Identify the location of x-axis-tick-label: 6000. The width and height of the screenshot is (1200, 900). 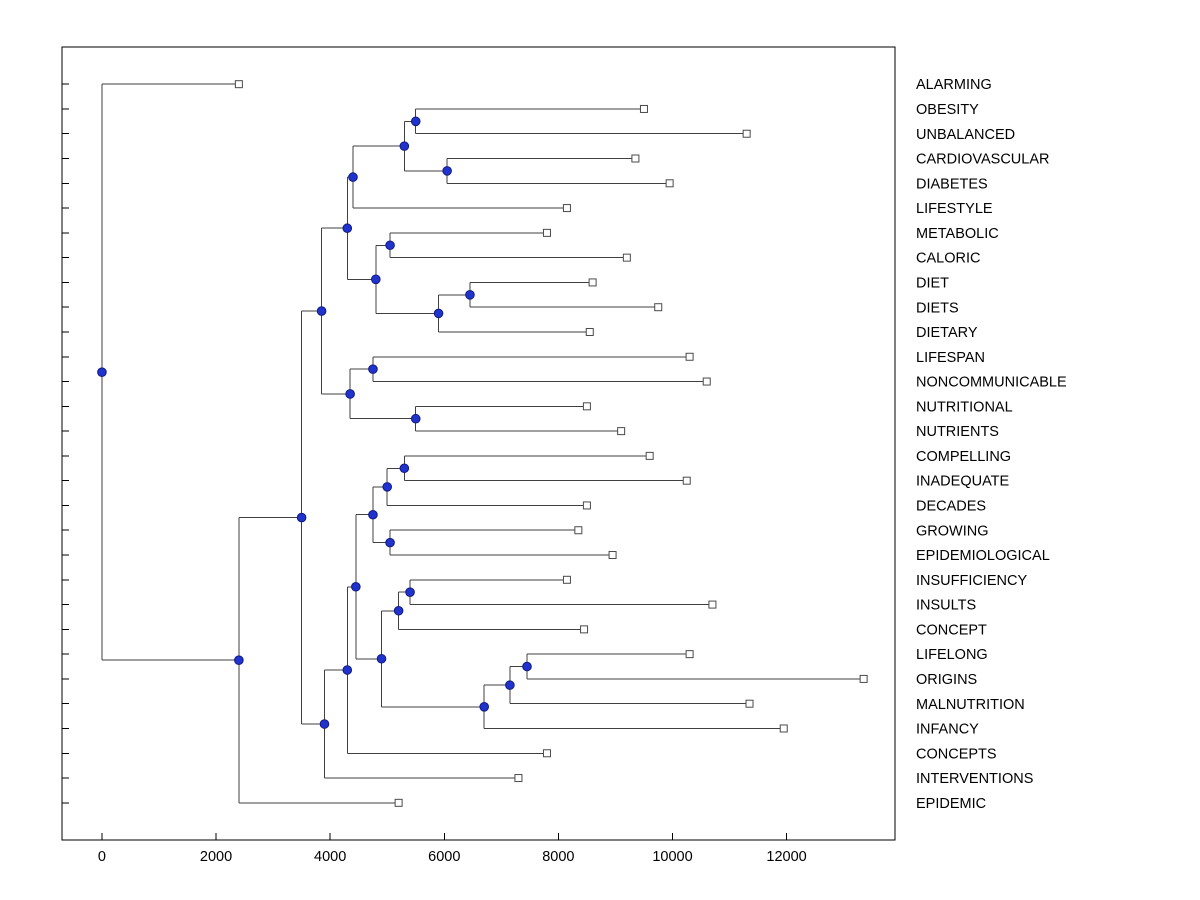
(444, 857).